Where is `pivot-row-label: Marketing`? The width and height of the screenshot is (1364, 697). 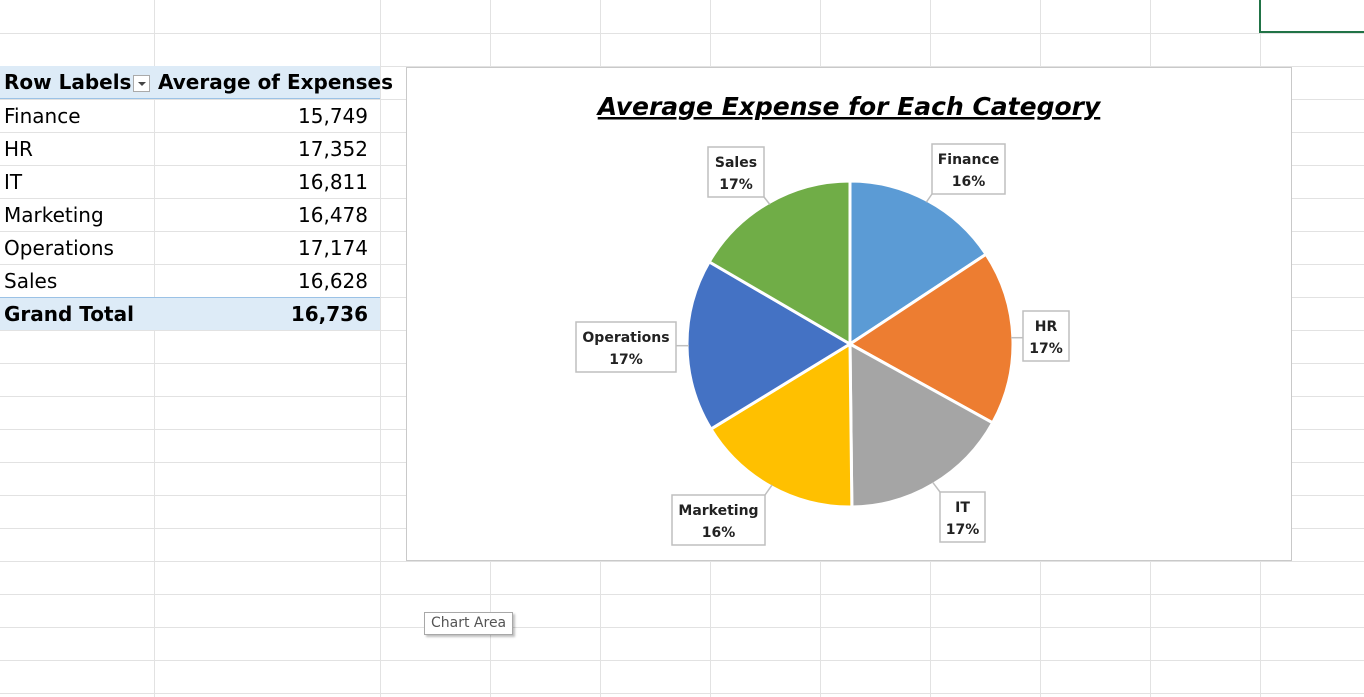 pivot-row-label: Marketing is located at coordinates (54, 214).